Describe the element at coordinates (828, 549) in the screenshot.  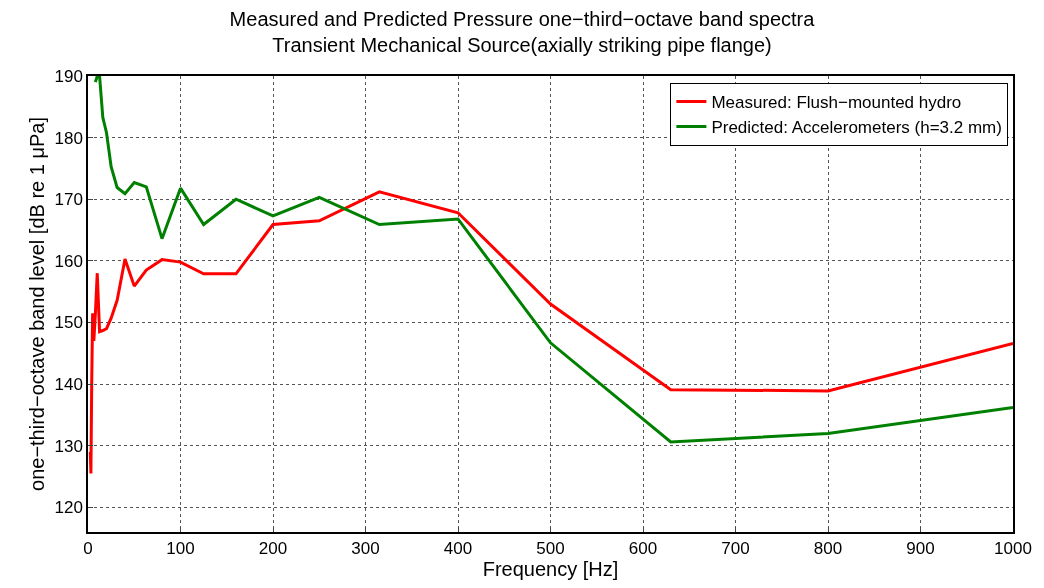
I see `x-tick-label: 800` at that location.